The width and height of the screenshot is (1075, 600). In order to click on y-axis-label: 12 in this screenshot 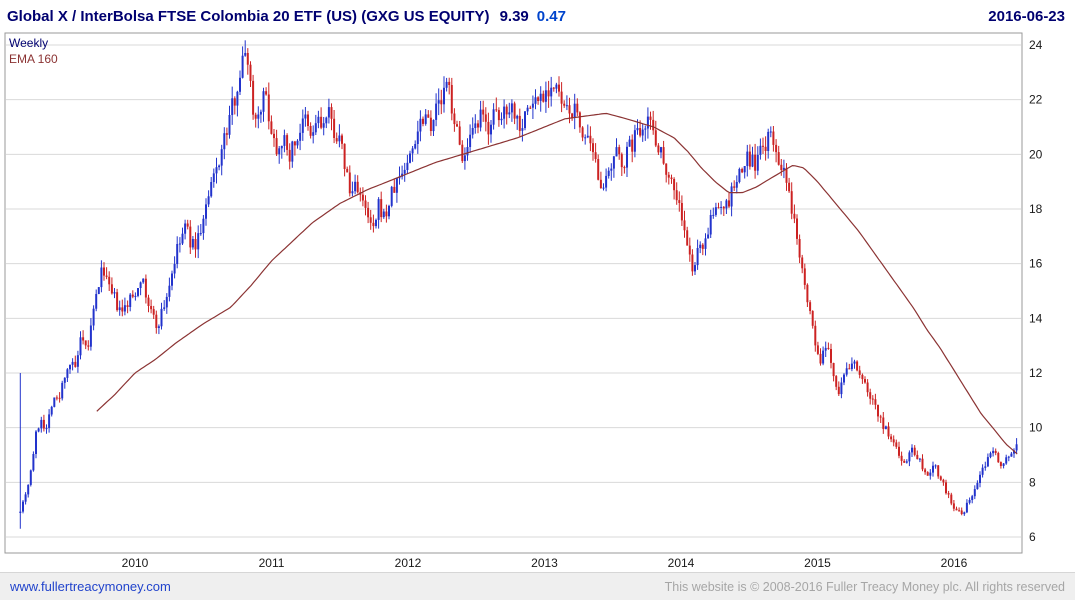, I will do `click(1036, 373)`.